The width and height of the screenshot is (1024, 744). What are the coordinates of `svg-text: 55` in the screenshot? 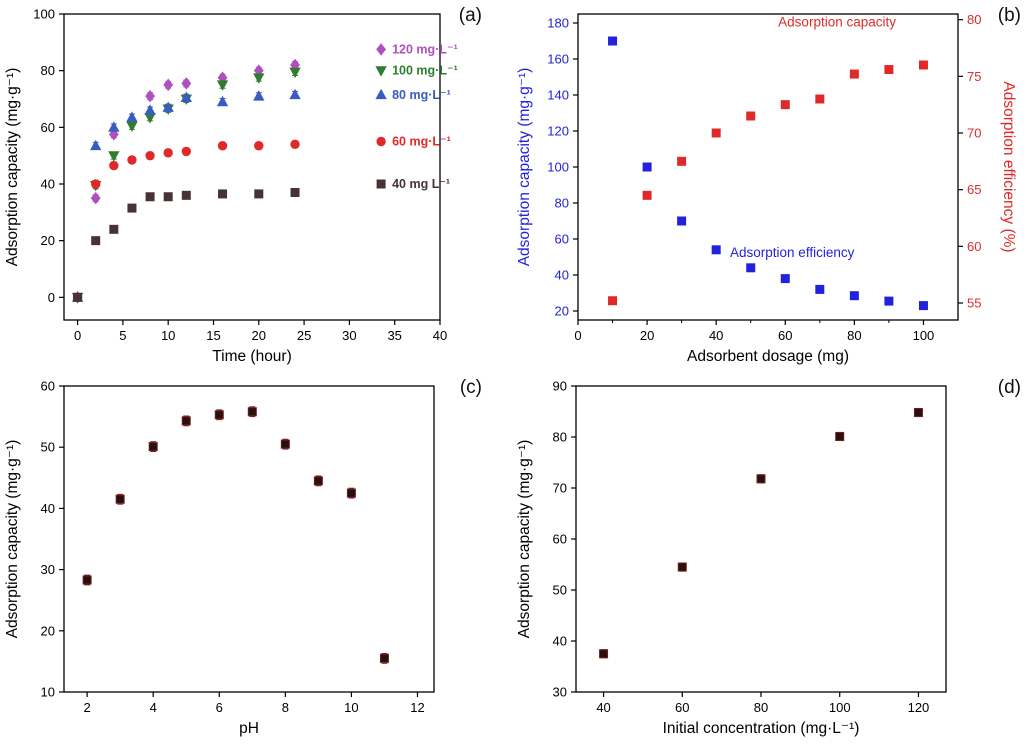 It's located at (974, 303).